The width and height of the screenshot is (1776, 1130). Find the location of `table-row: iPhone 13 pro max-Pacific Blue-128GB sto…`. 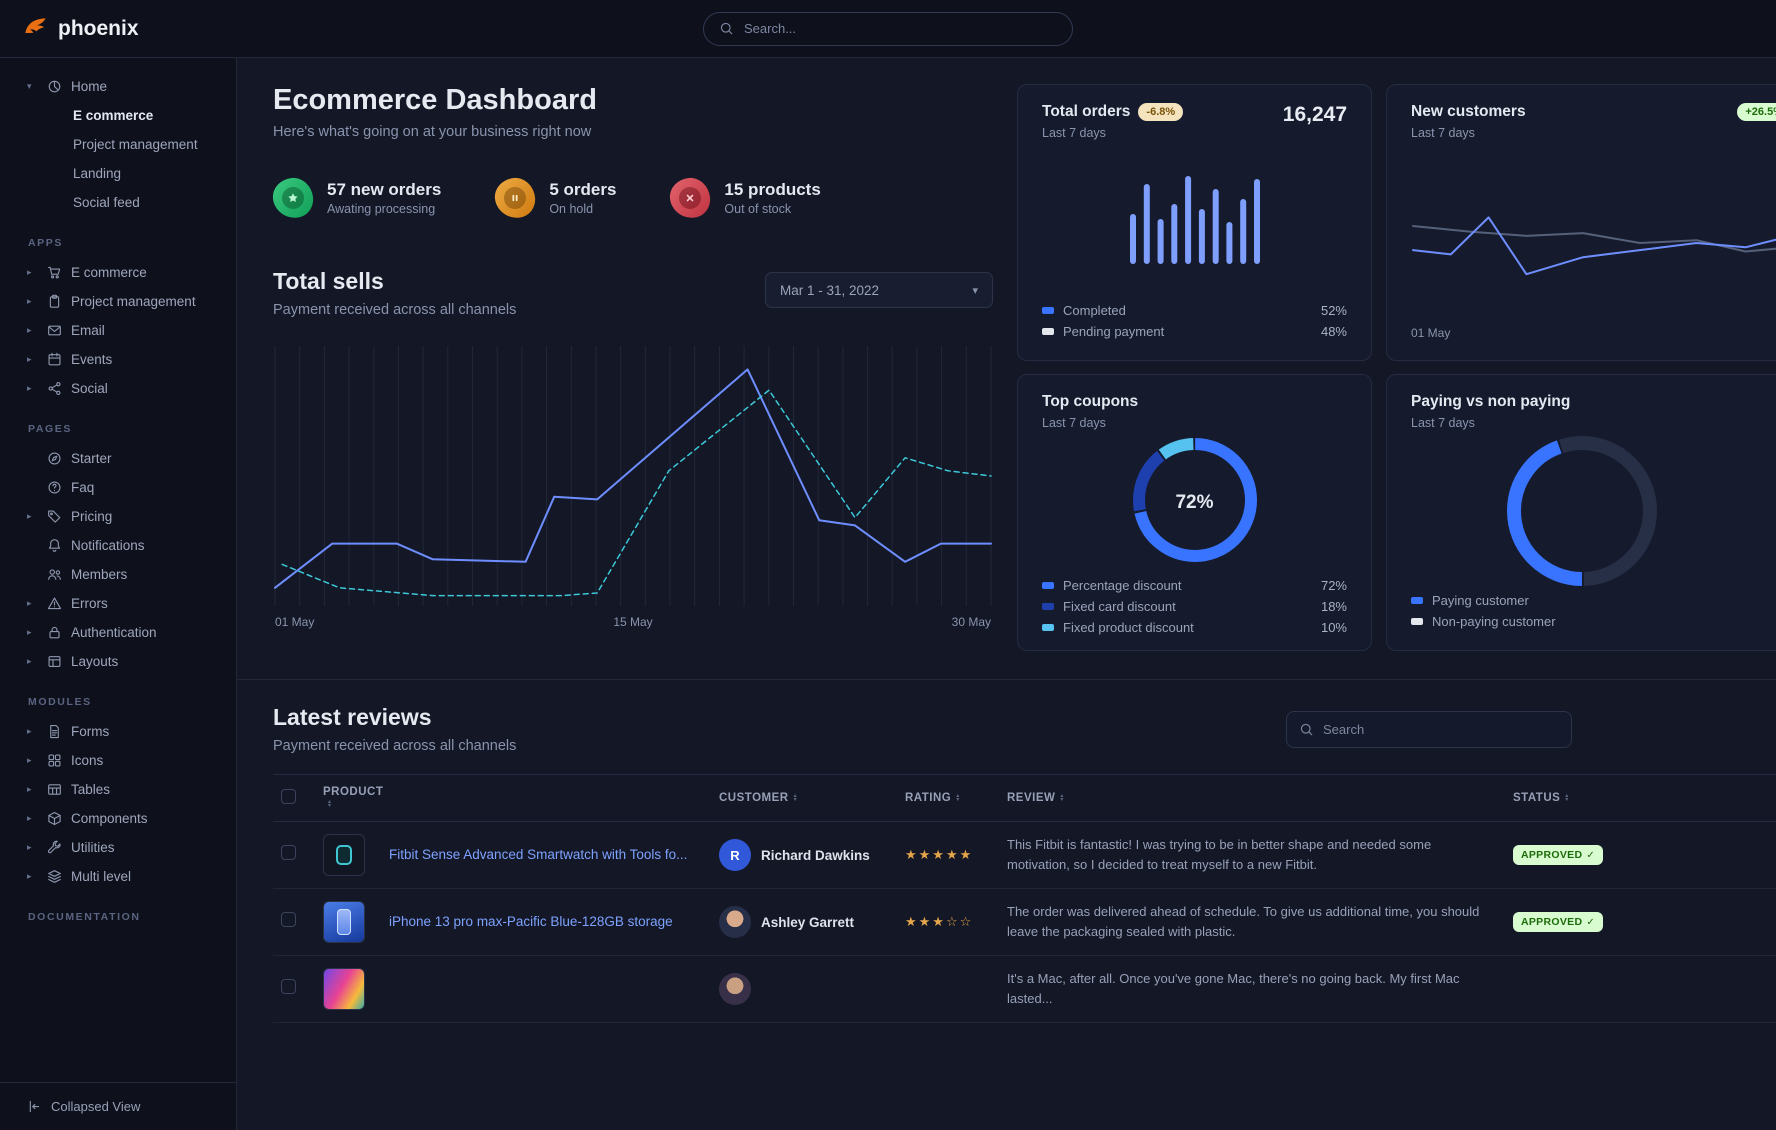

table-row: iPhone 13 pro max-Pacific Blue-128GB sto… is located at coordinates (1024, 922).